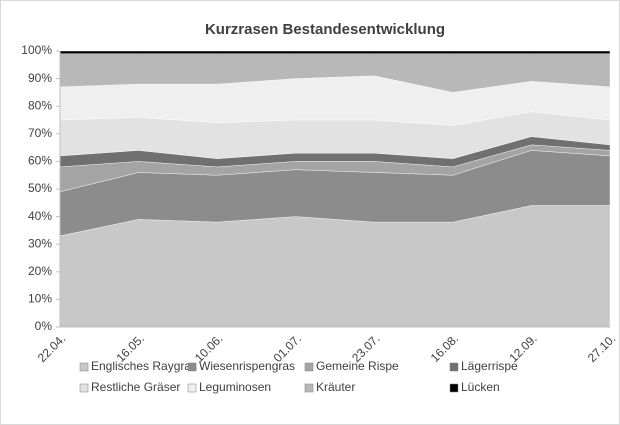 Image resolution: width=620 pixels, height=425 pixels. Describe the element at coordinates (247, 366) in the screenshot. I see `legend-label: Wiesenrispengras` at that location.